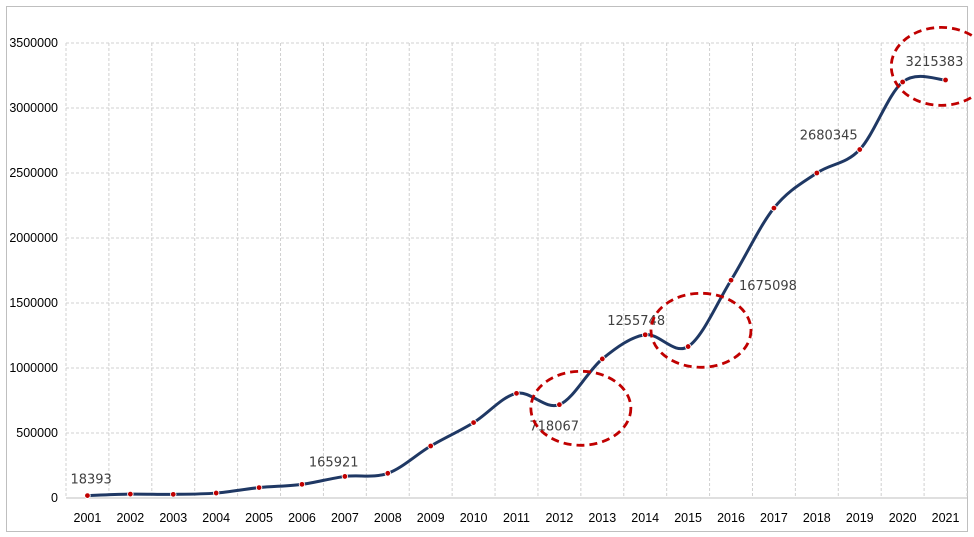 This screenshot has width=974, height=537. Describe the element at coordinates (768, 286) in the screenshot. I see `data-label: 1675098` at that location.